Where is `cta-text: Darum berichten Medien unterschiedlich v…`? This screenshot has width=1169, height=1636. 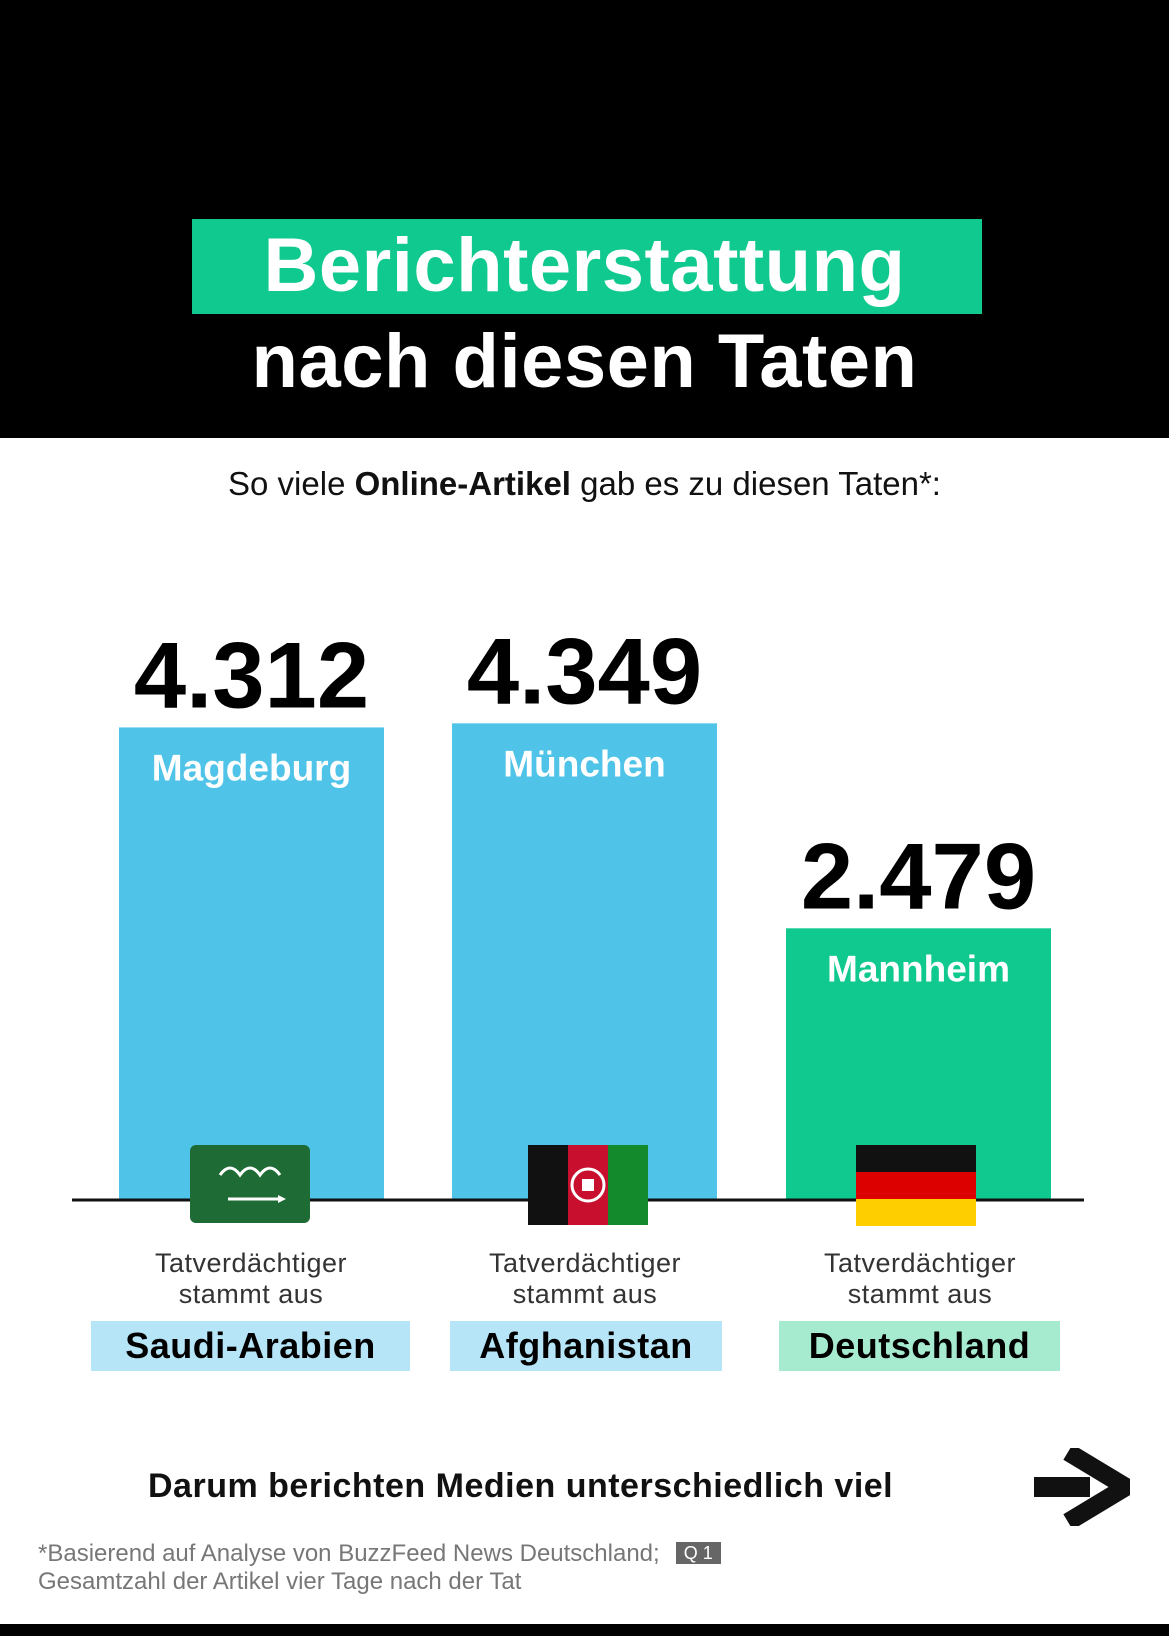
cta-text: Darum berichten Medien unterschiedlich v… is located at coordinates (521, 1486).